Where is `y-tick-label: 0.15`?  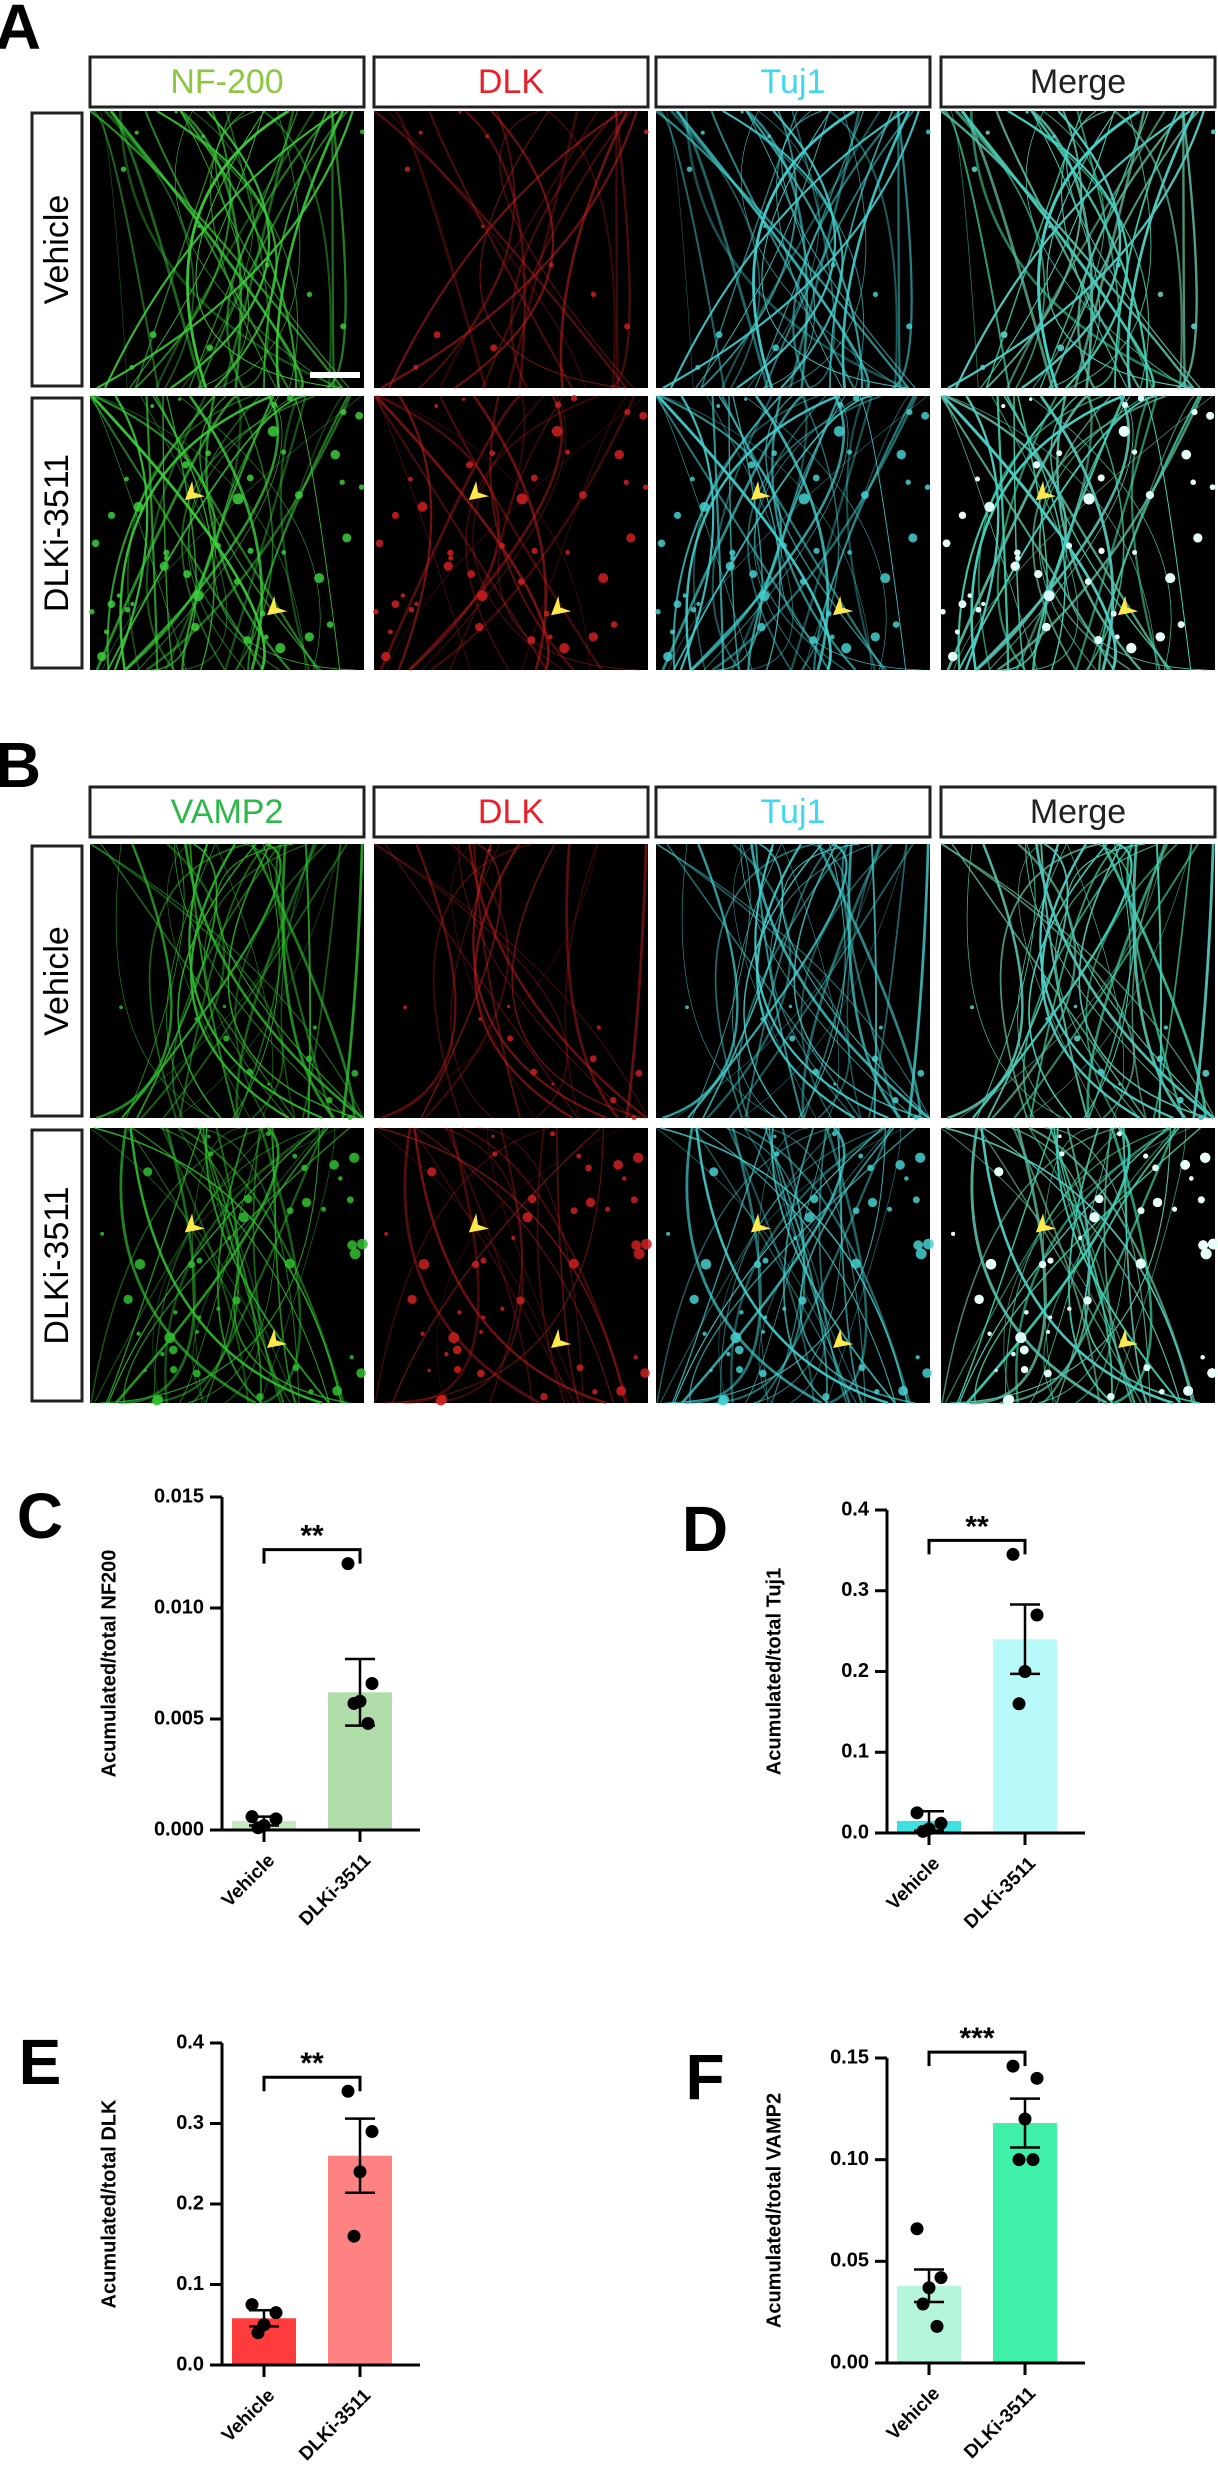
y-tick-label: 0.15 is located at coordinates (849, 2057).